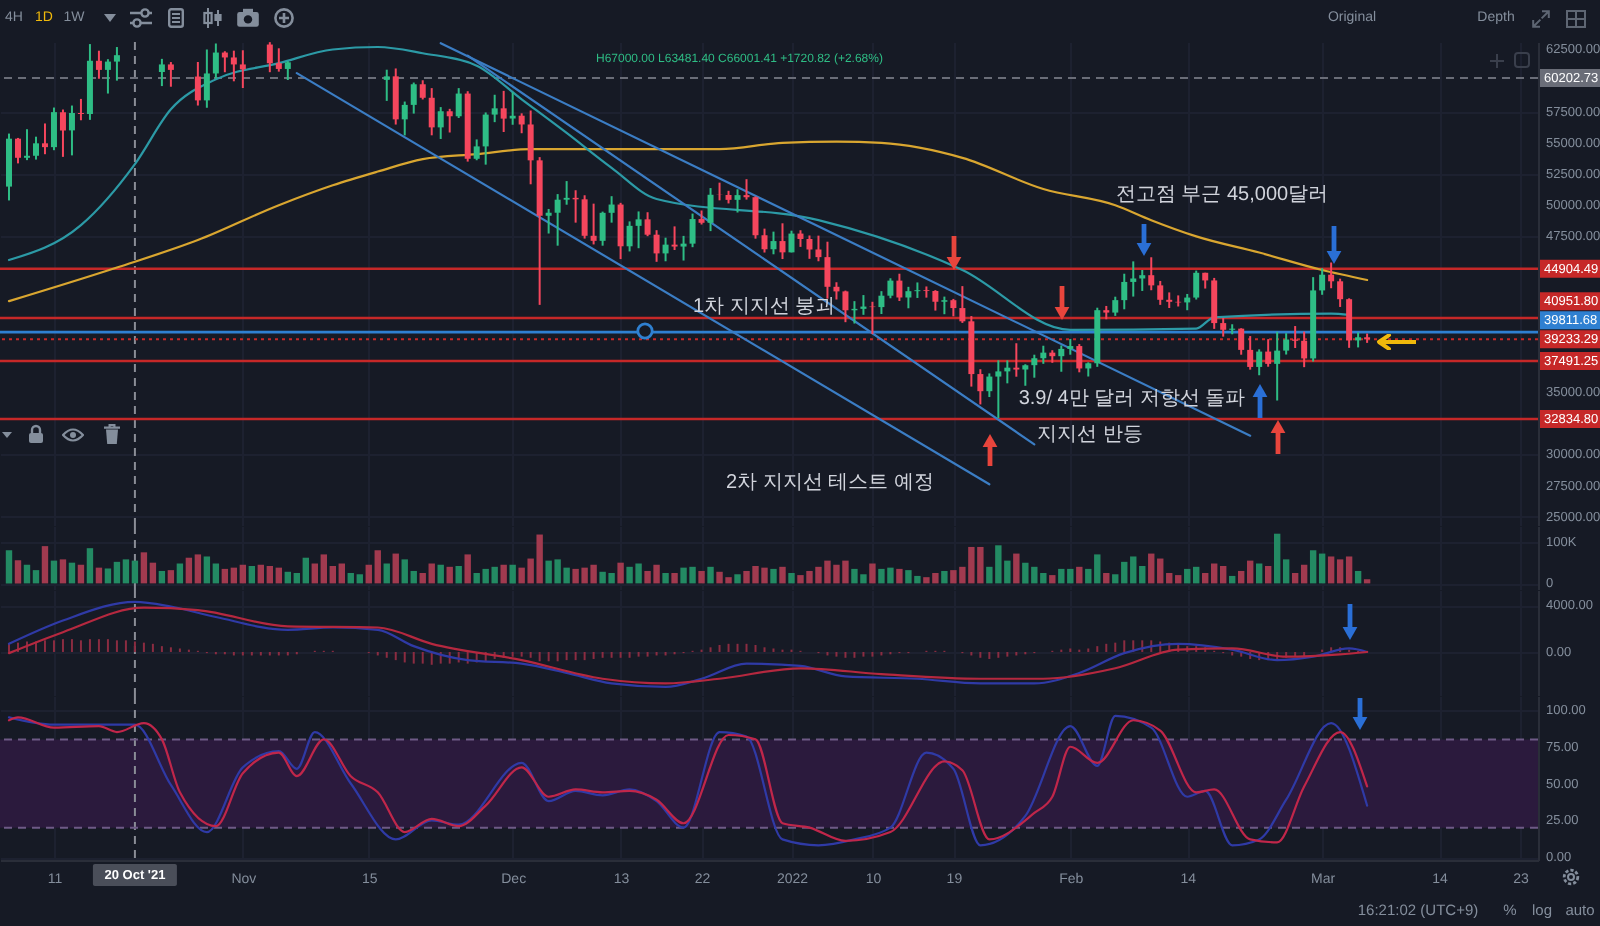  I want to click on annotation: 2차 지지선 테스트 예정, so click(830, 483).